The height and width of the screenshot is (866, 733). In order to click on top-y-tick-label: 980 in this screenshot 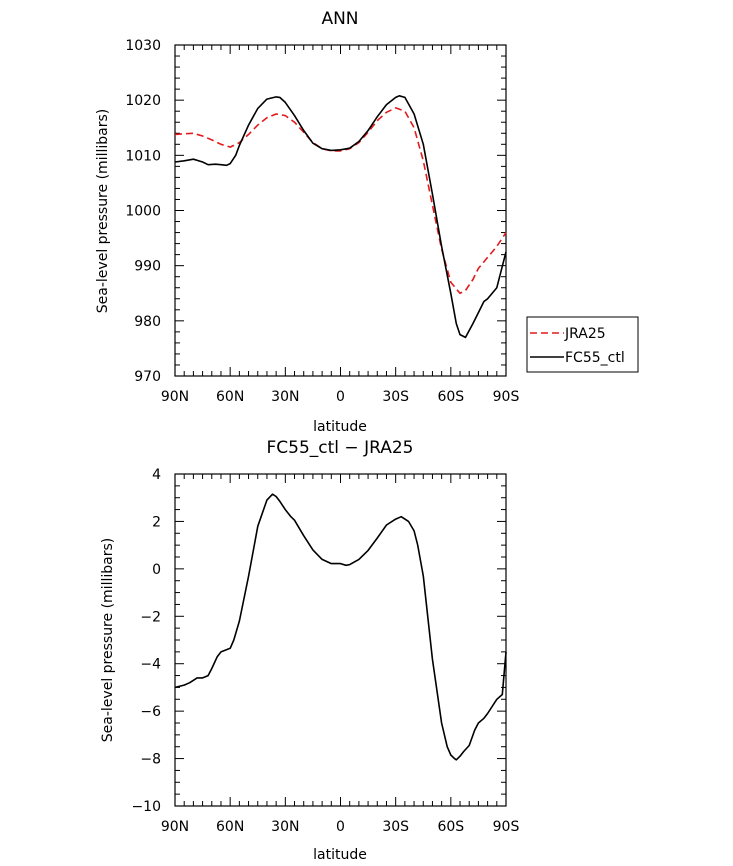, I will do `click(147, 322)`.